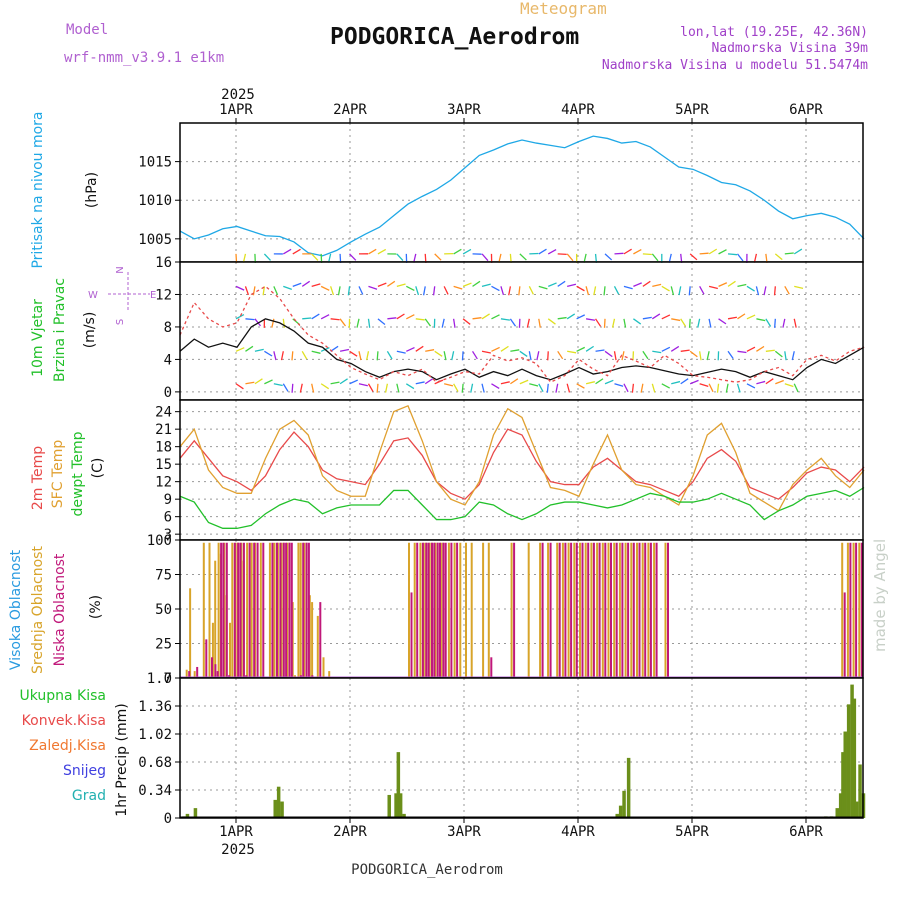 This screenshot has height=900, width=900. Describe the element at coordinates (163, 413) in the screenshot. I see `temperature-ytick-label-7: 24` at that location.